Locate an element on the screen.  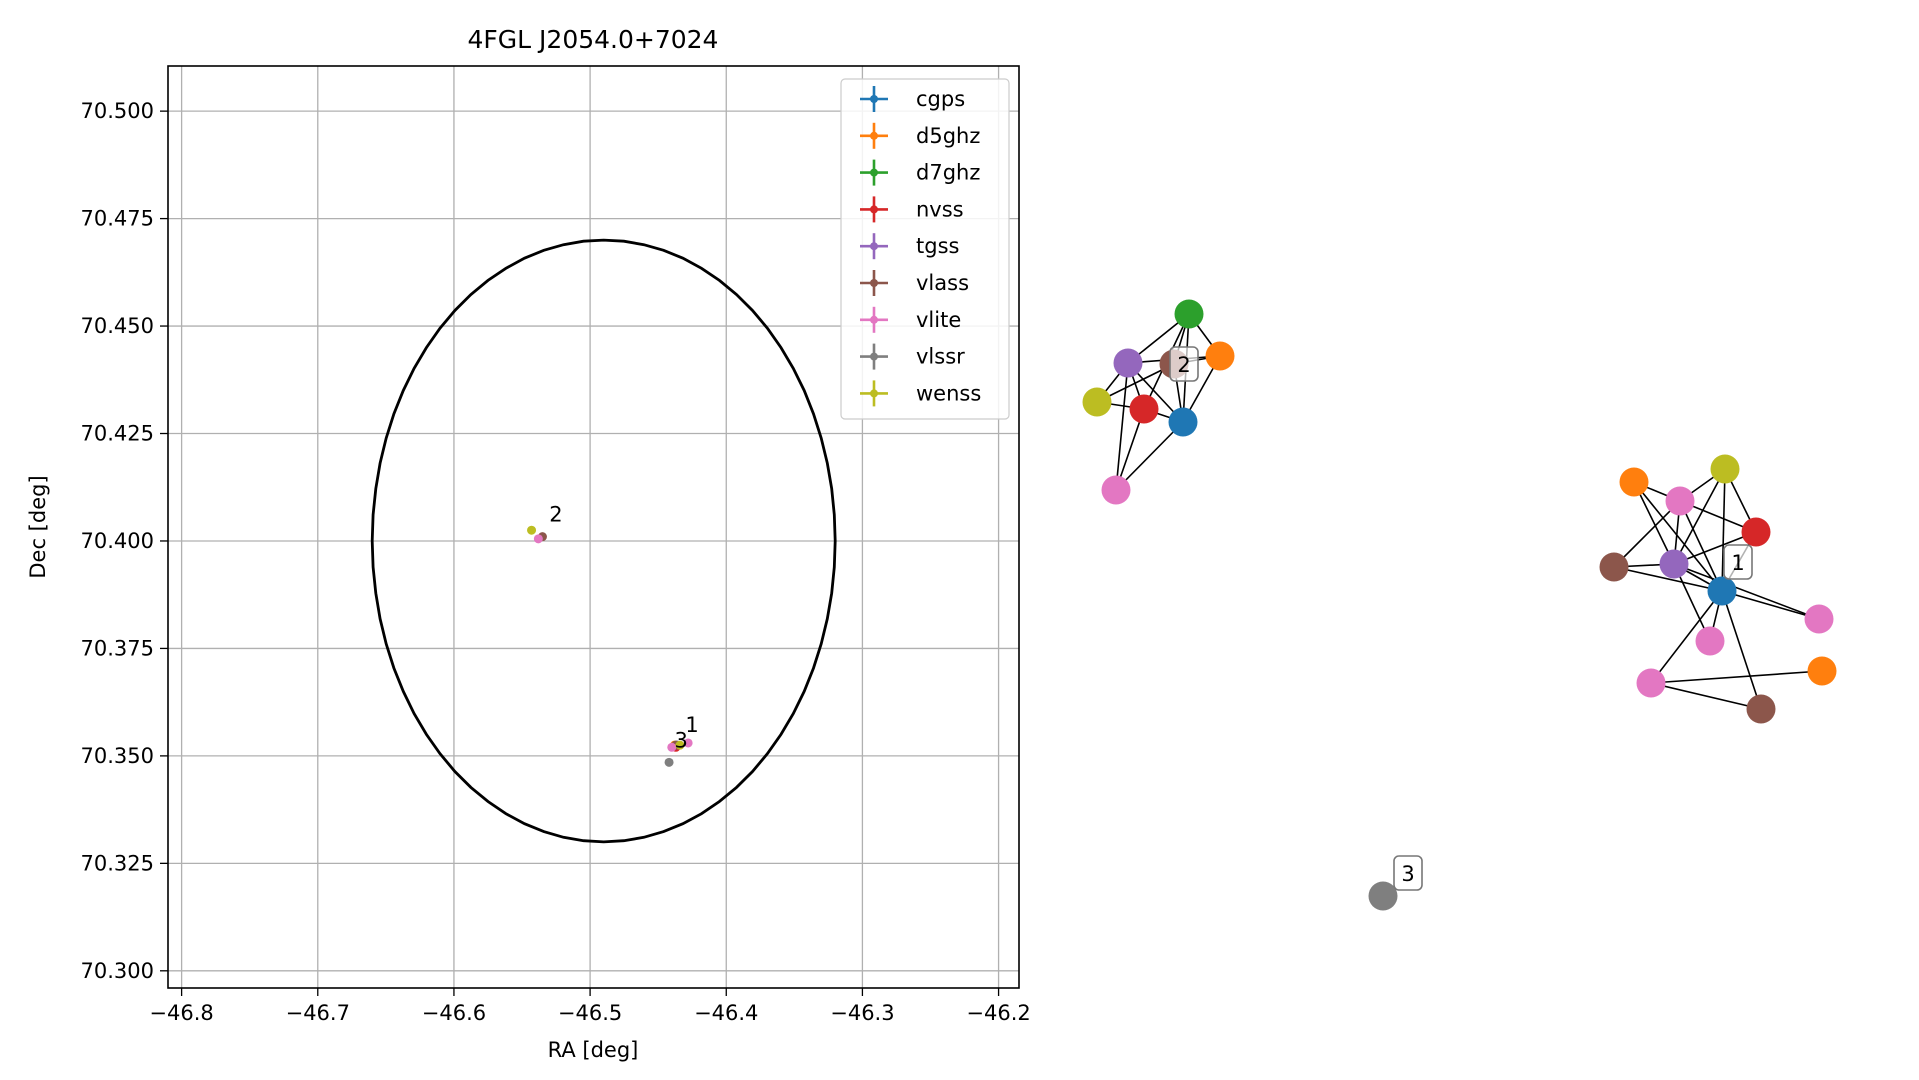
y-axis-label: Dec [deg] is located at coordinates (38, 526).